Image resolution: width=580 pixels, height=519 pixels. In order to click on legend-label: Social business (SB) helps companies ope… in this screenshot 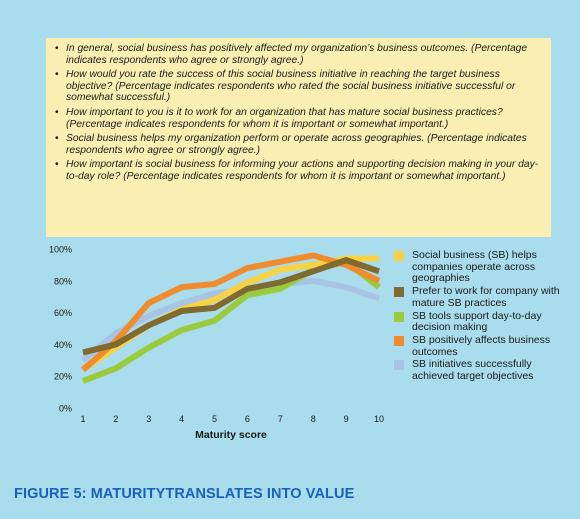, I will do `click(474, 267)`.